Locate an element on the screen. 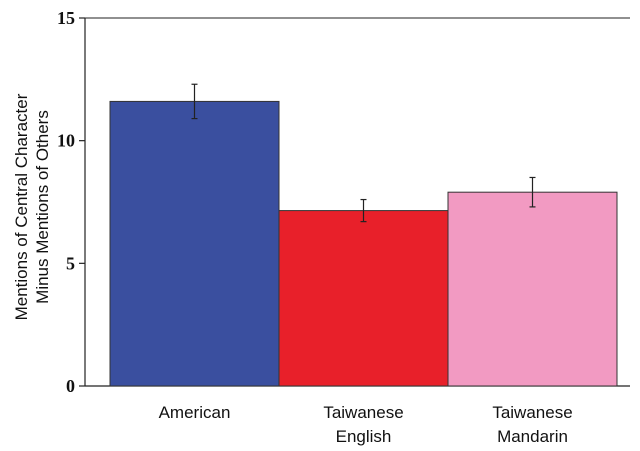  y-ticks: 0 5 10 15 is located at coordinates (71, 202).